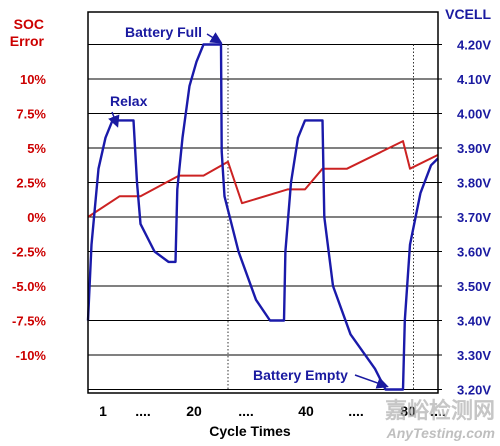 This screenshot has width=500, height=446. What do you see at coordinates (474, 321) in the screenshot?
I see `right-tick-label: 3.40V` at bounding box center [474, 321].